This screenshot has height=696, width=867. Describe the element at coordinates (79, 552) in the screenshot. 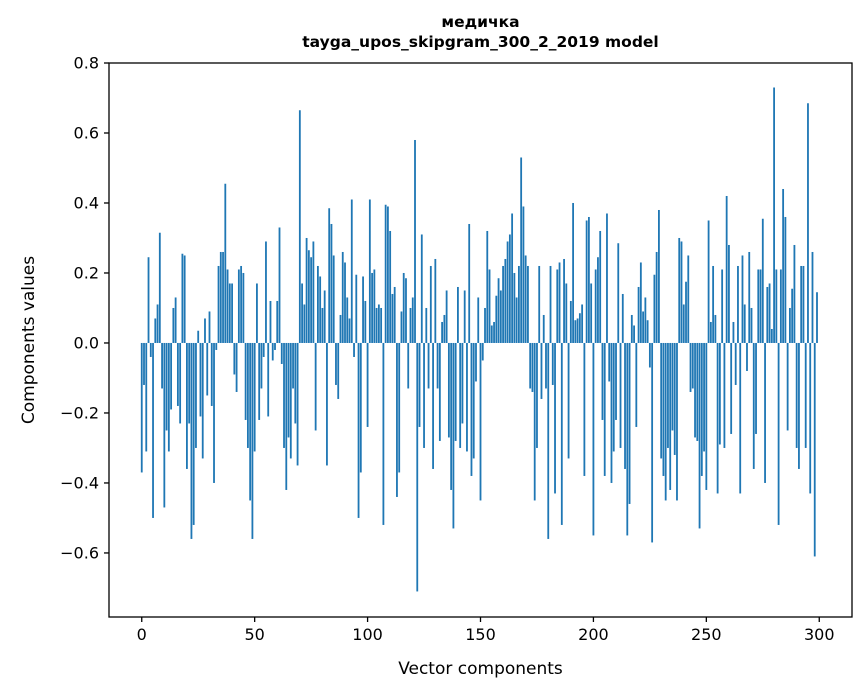

I see `y-tick-label: −0.6` at that location.